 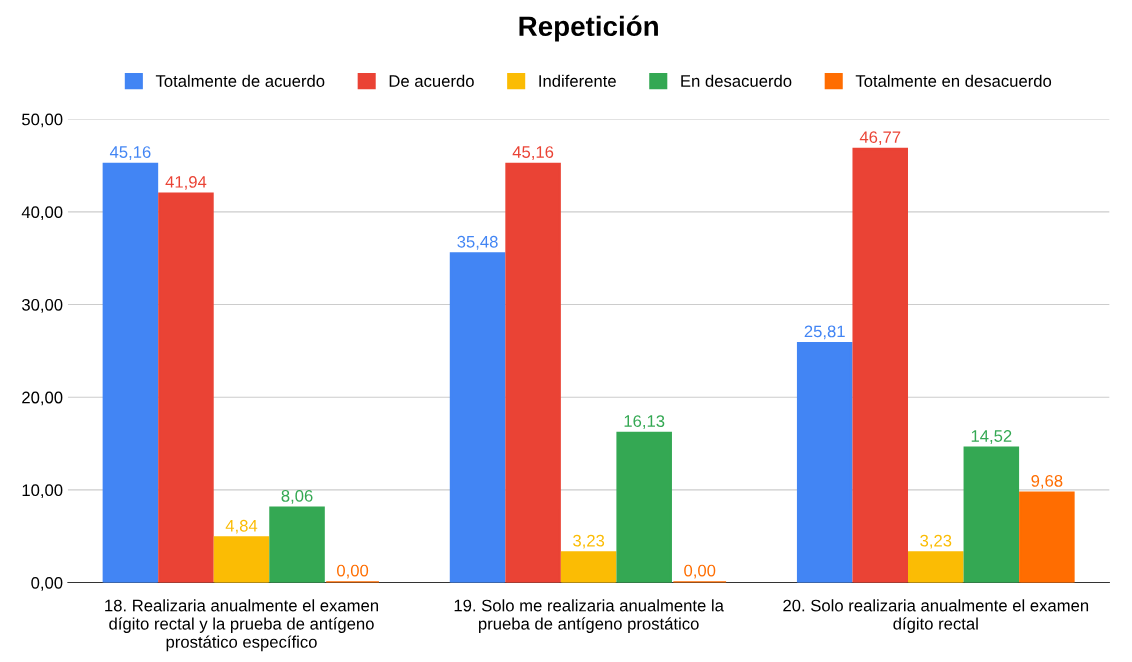 What do you see at coordinates (588, 28) in the screenshot?
I see `chart-title: Repetición` at bounding box center [588, 28].